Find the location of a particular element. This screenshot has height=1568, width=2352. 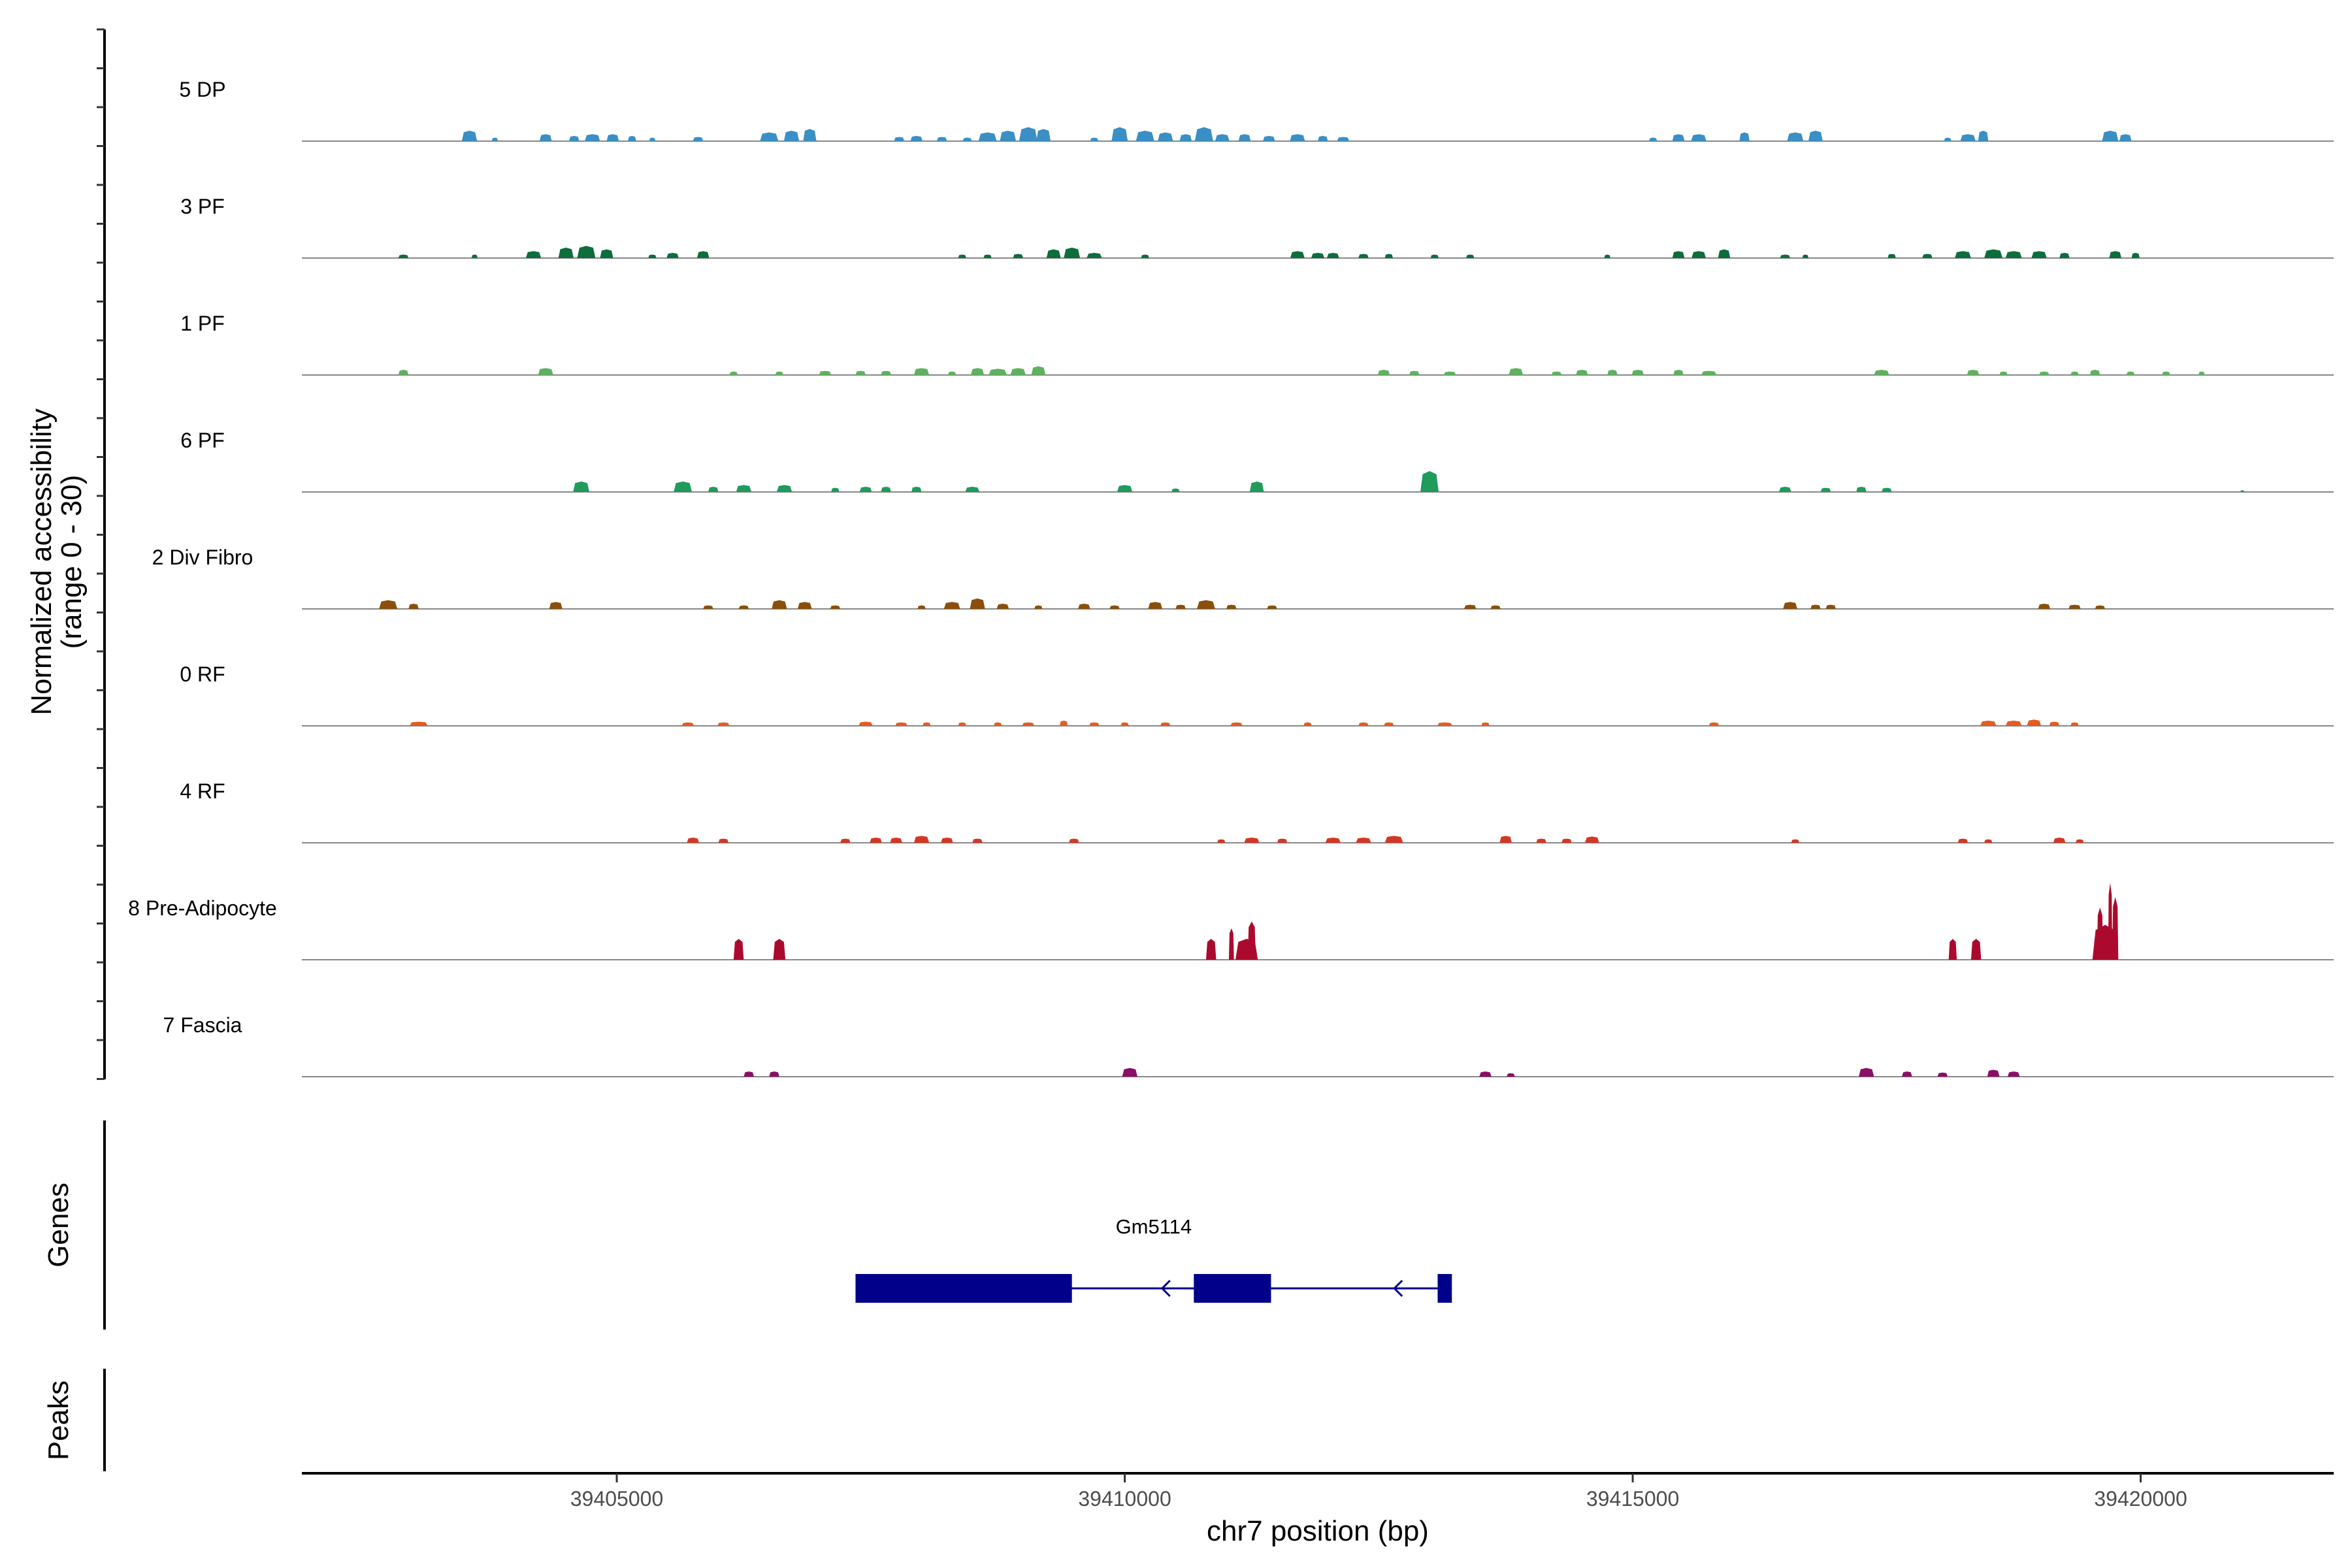

strand-arrow is located at coordinates (1398, 1288).